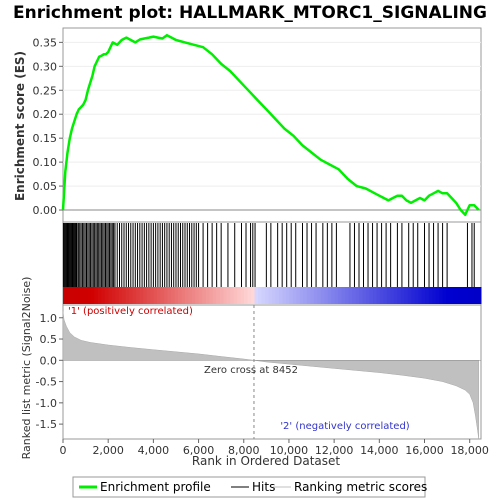 This screenshot has height=500, width=500. What do you see at coordinates (49, 339) in the screenshot?
I see `metric-tick-label: 0.5` at bounding box center [49, 339].